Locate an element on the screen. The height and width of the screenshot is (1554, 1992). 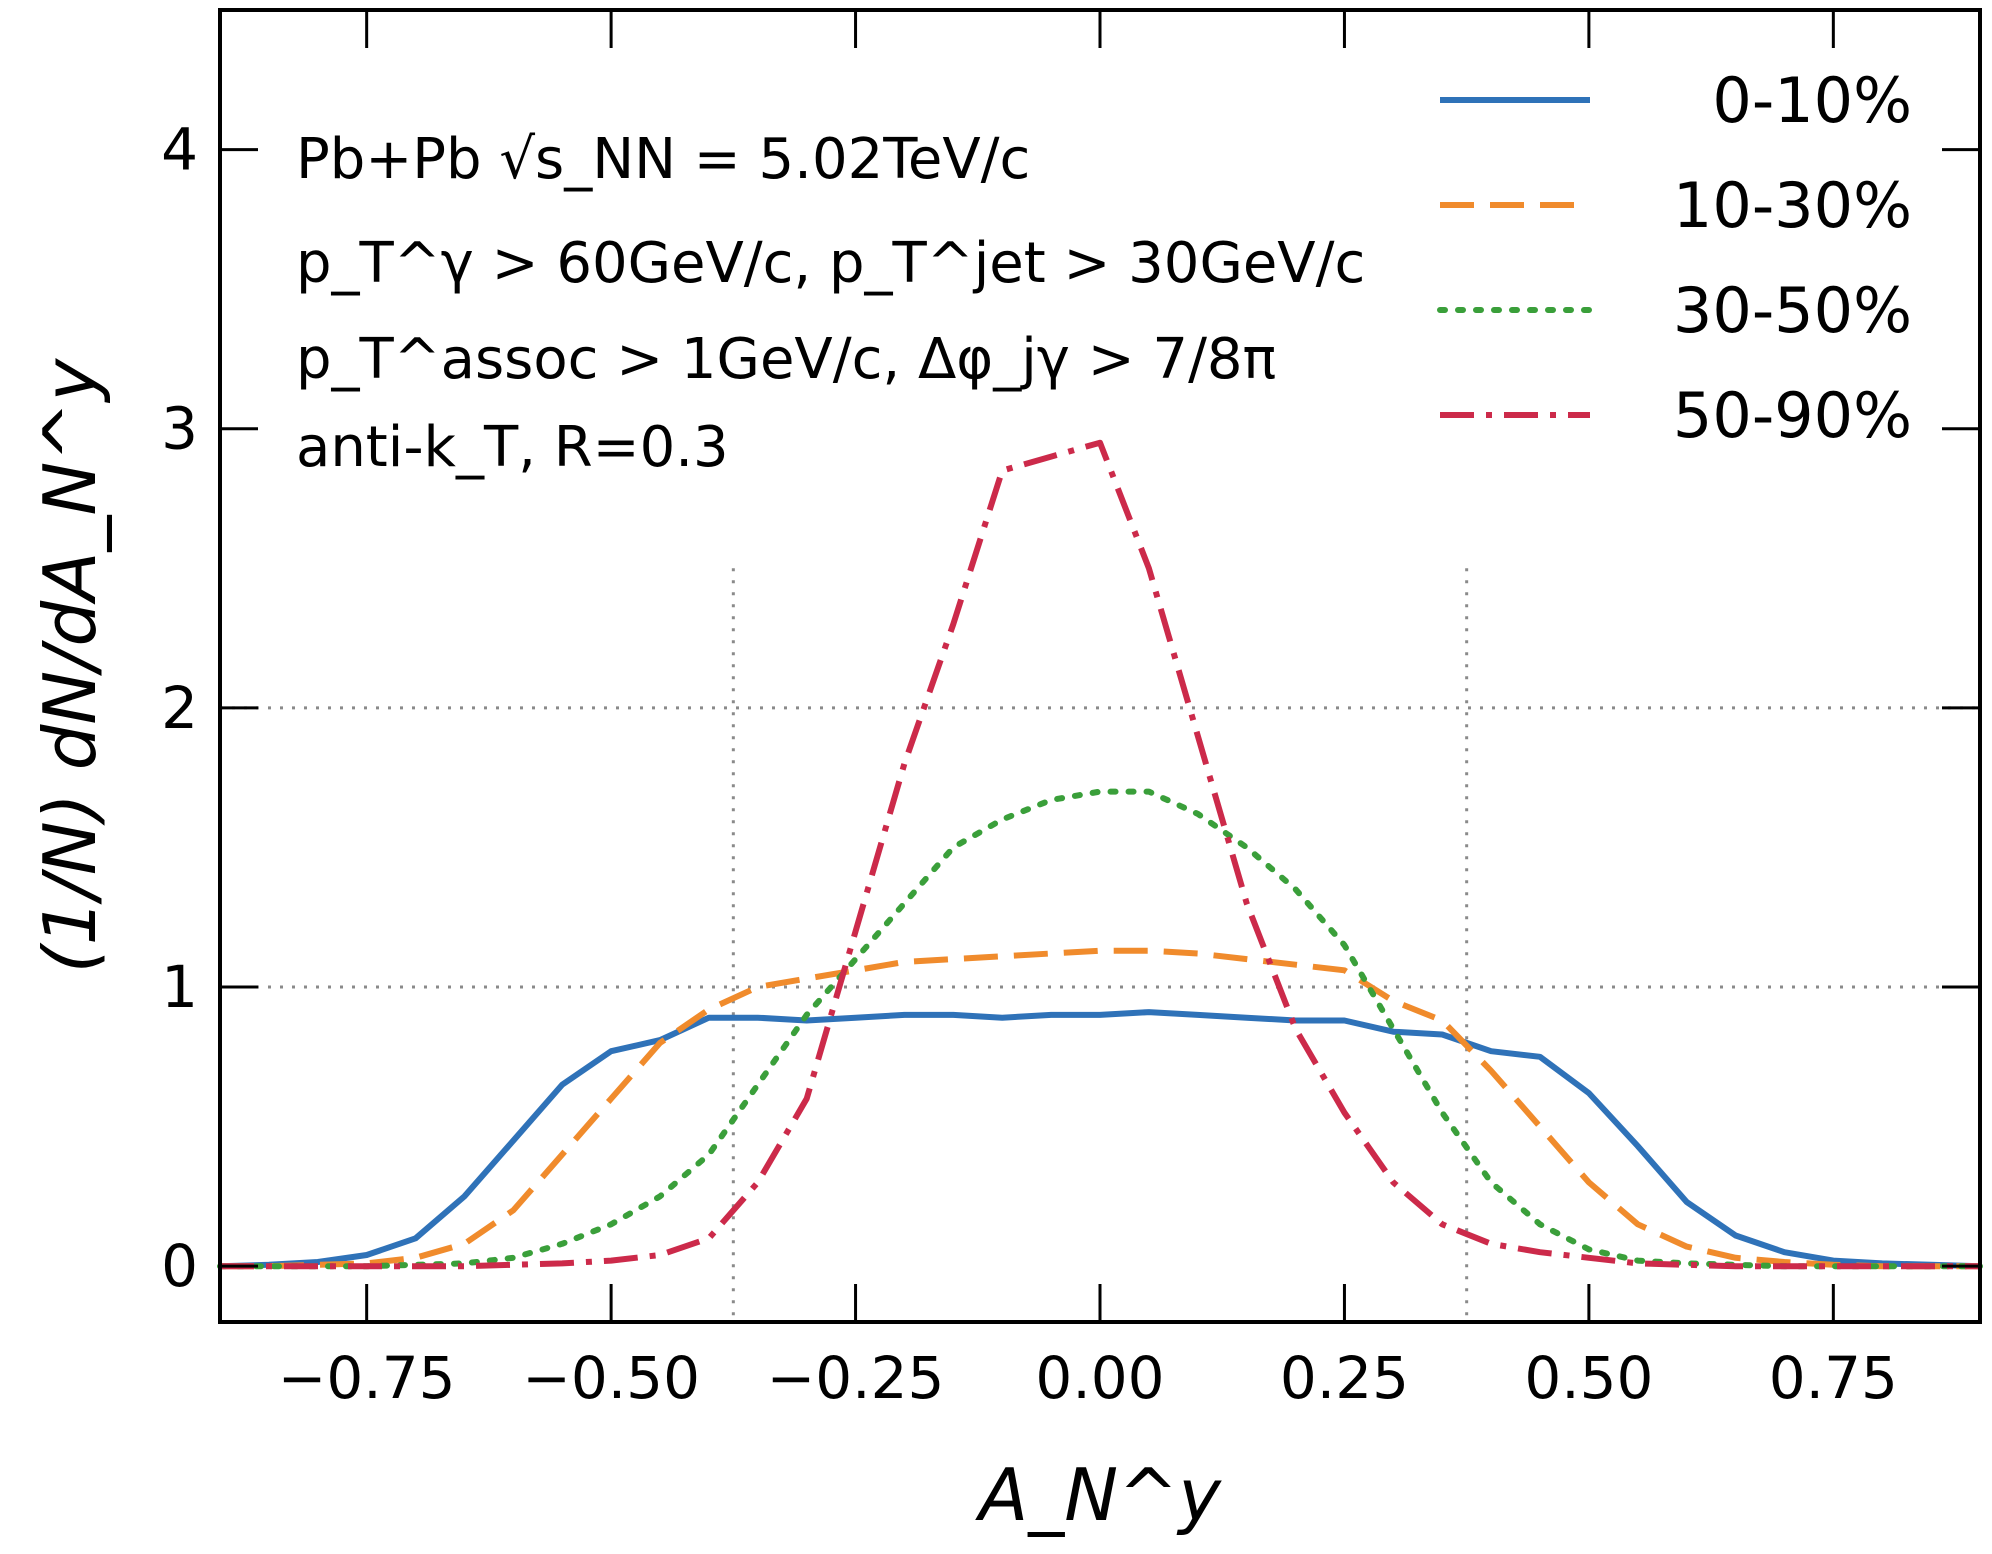
x-tick-labels: −0.75 −0.50 −0.25 0.00 0.25 0.50 0.75 is located at coordinates (1088, 1378).